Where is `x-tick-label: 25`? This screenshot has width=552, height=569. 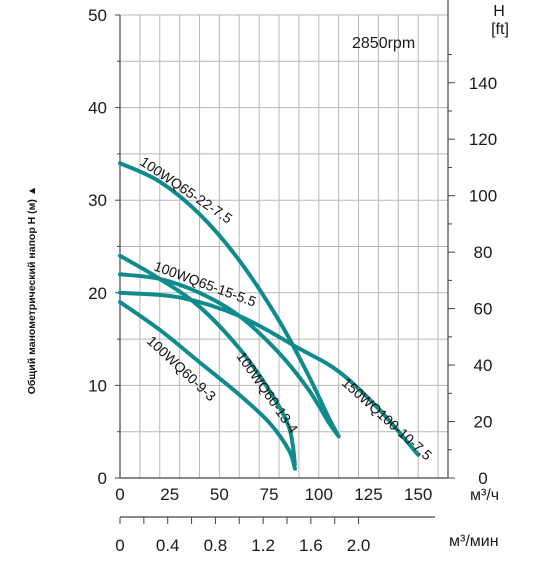 x-tick-label: 25 is located at coordinates (169, 494).